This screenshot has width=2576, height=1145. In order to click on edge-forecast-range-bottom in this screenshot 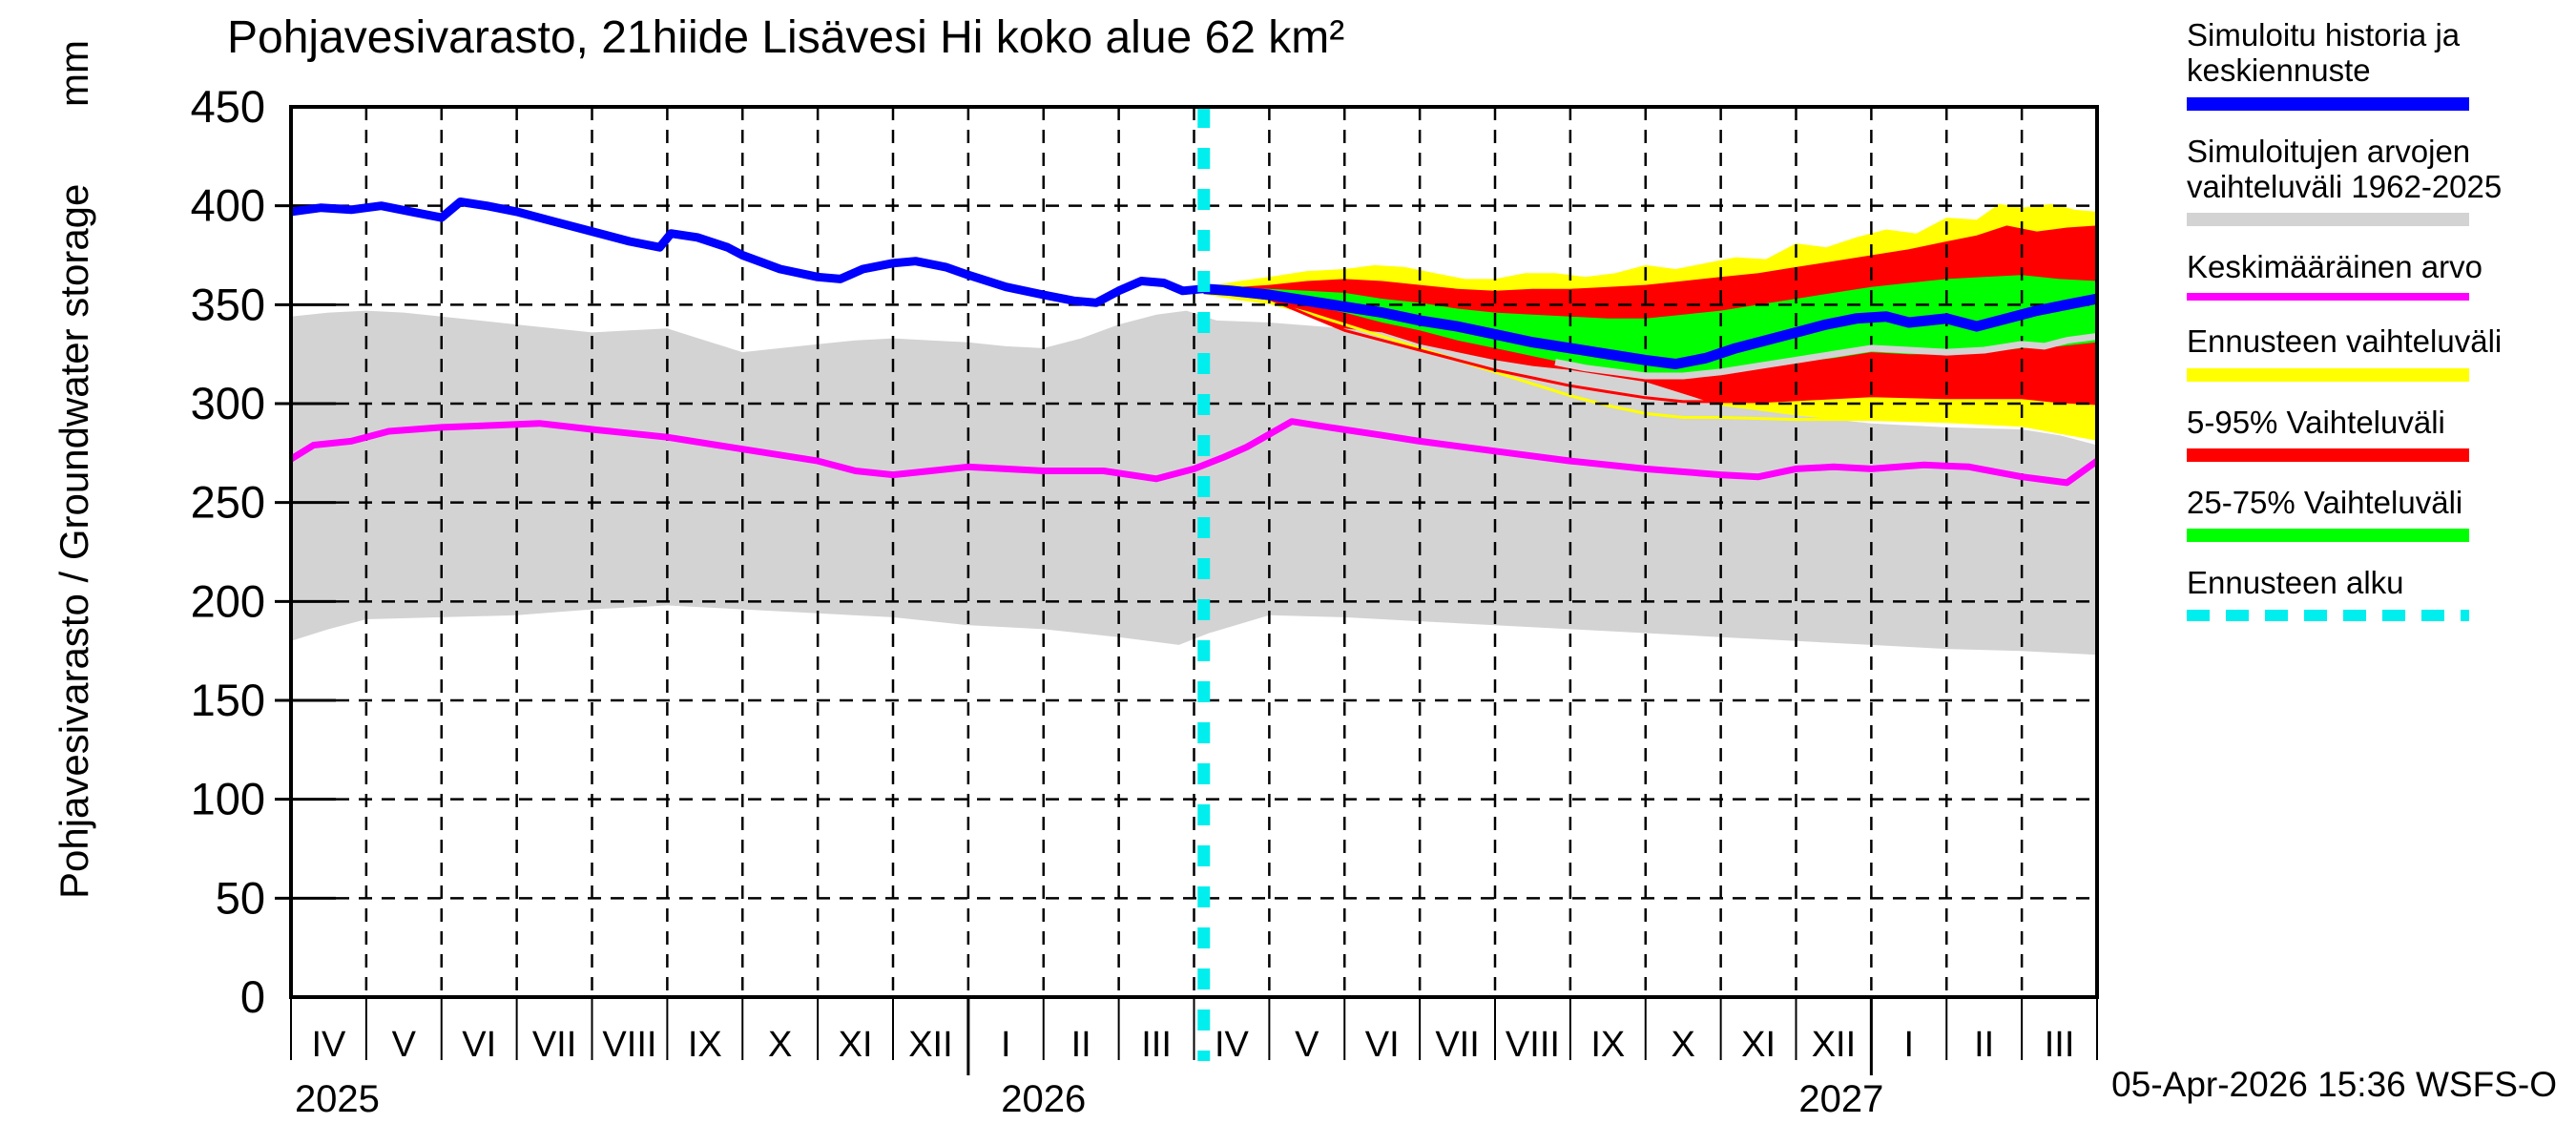, I will do `click(1650, 366)`.